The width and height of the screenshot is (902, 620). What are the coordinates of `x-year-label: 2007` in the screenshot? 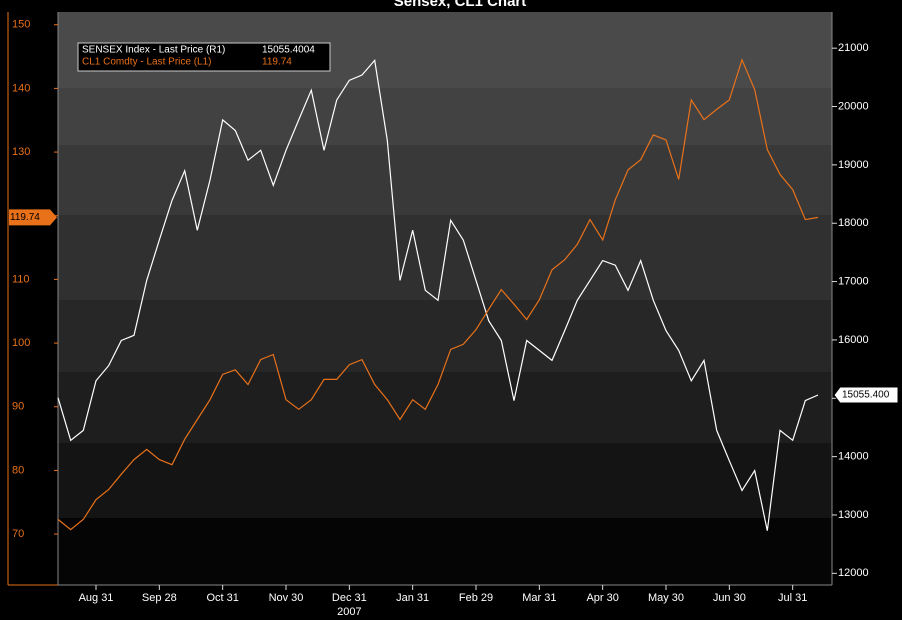 It's located at (349, 612).